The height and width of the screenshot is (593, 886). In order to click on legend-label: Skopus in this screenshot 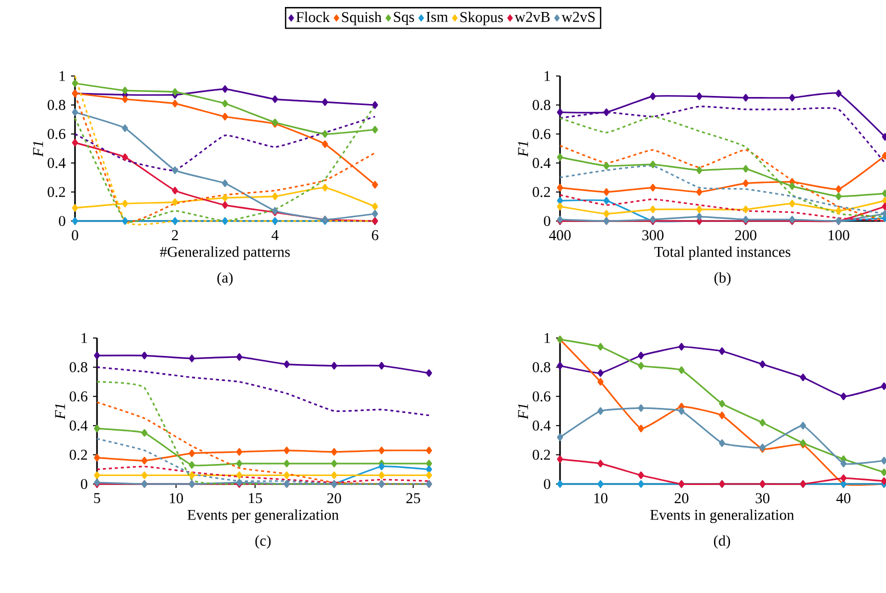, I will do `click(481, 19)`.